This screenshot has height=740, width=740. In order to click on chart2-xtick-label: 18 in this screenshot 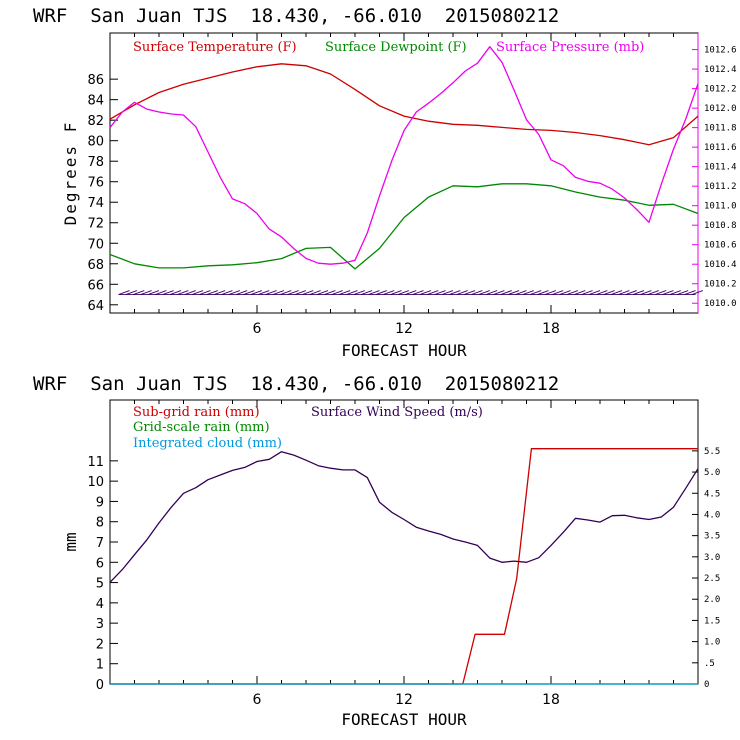, I will do `click(551, 700)`.